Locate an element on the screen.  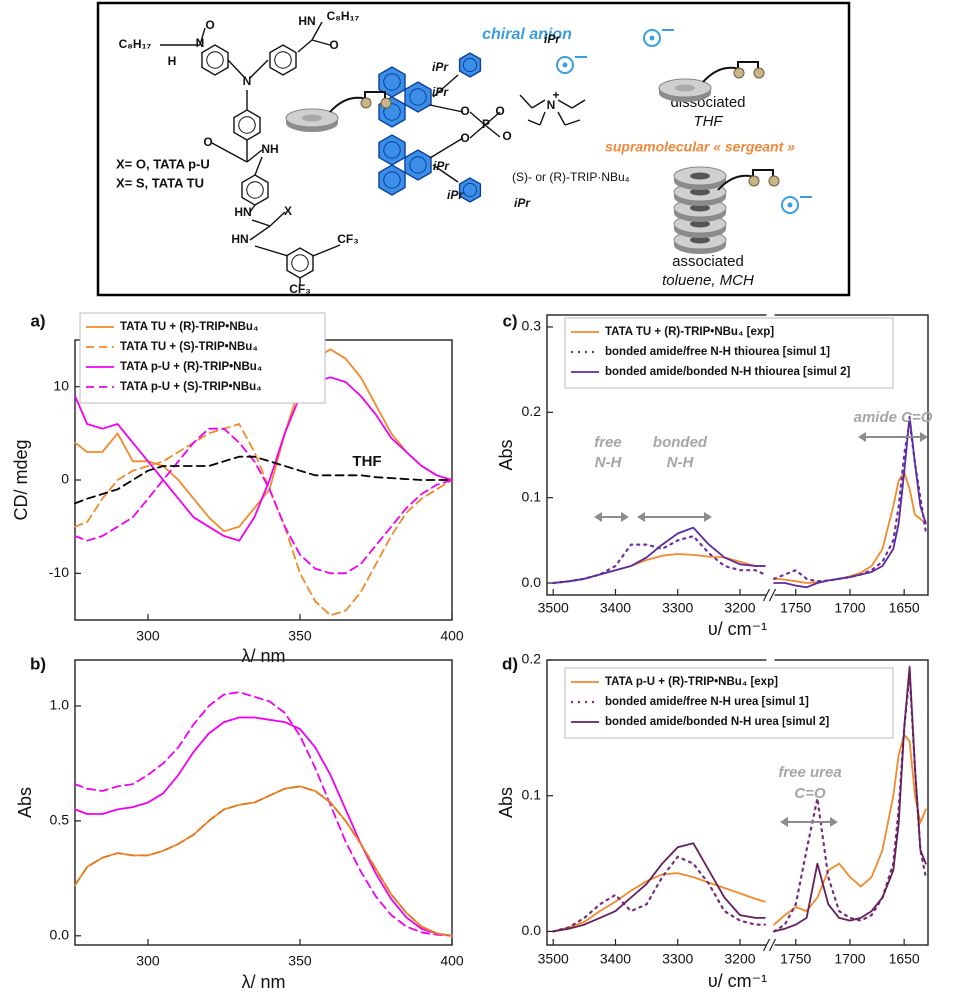
legend-label: bonded amide/bonded N-H urea [simul 2] is located at coordinates (717, 722).